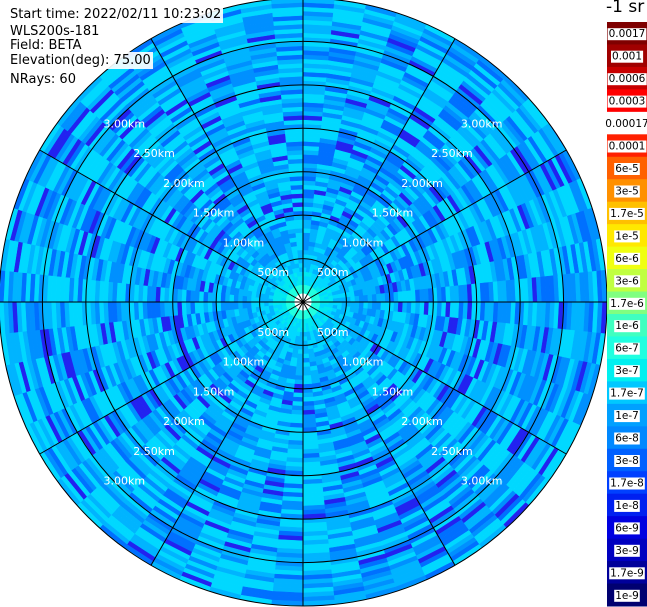 This screenshot has height=607, width=647. I want to click on colorbar-tick-label: 3e-7, so click(627, 371).